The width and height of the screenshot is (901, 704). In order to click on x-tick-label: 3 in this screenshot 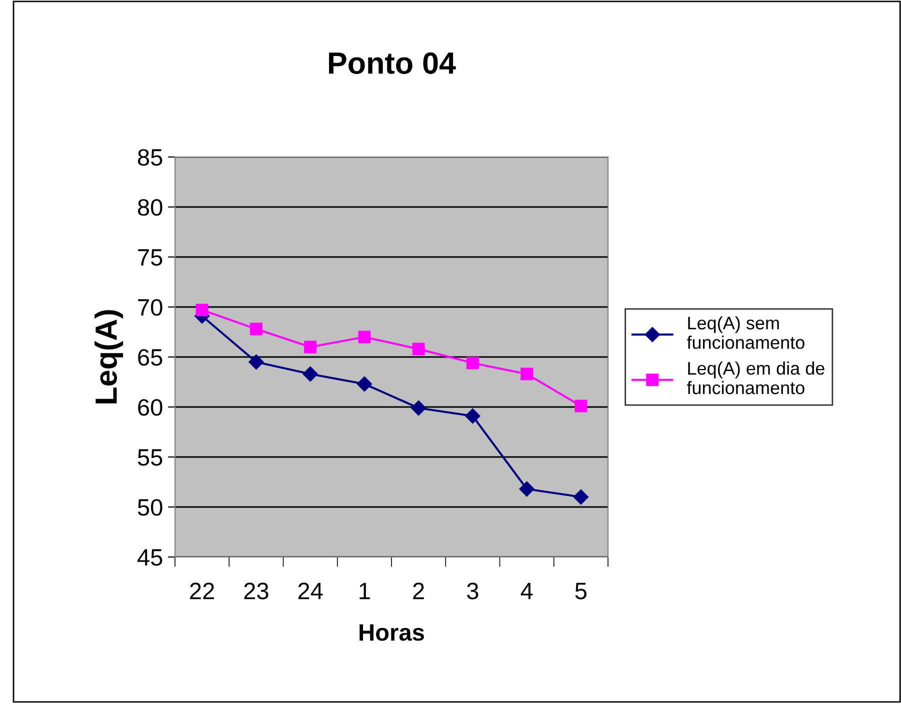, I will do `click(472, 591)`.